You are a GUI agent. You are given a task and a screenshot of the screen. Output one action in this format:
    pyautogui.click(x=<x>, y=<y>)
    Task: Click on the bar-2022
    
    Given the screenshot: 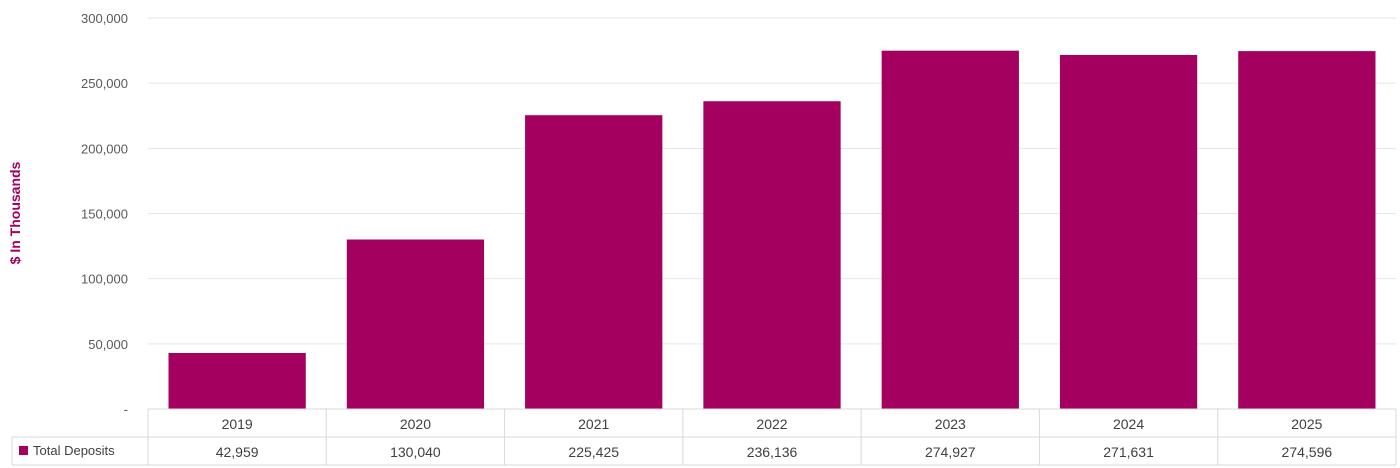 What is the action you would take?
    pyautogui.click(x=772, y=255)
    